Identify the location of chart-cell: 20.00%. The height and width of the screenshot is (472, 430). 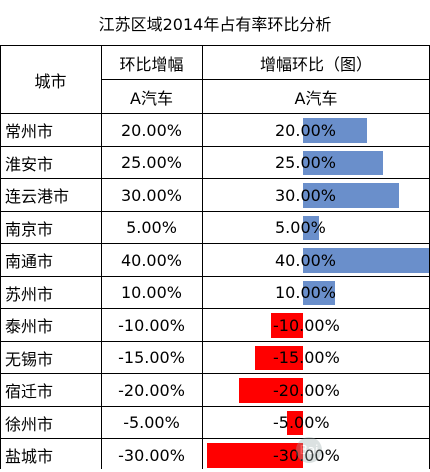
(316, 130).